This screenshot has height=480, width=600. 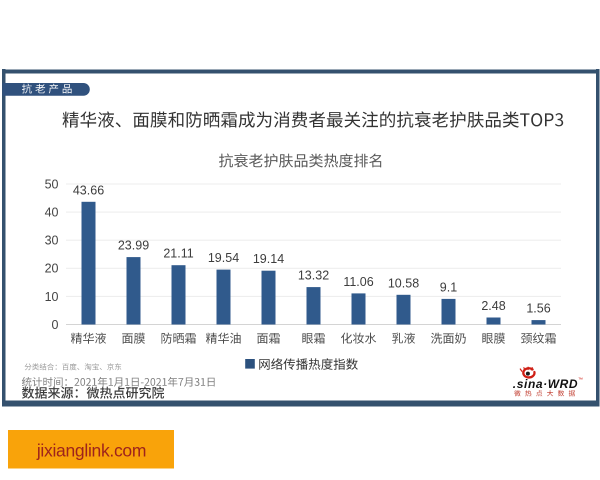 I want to click on svg-text: 21.11, so click(x=178, y=254).